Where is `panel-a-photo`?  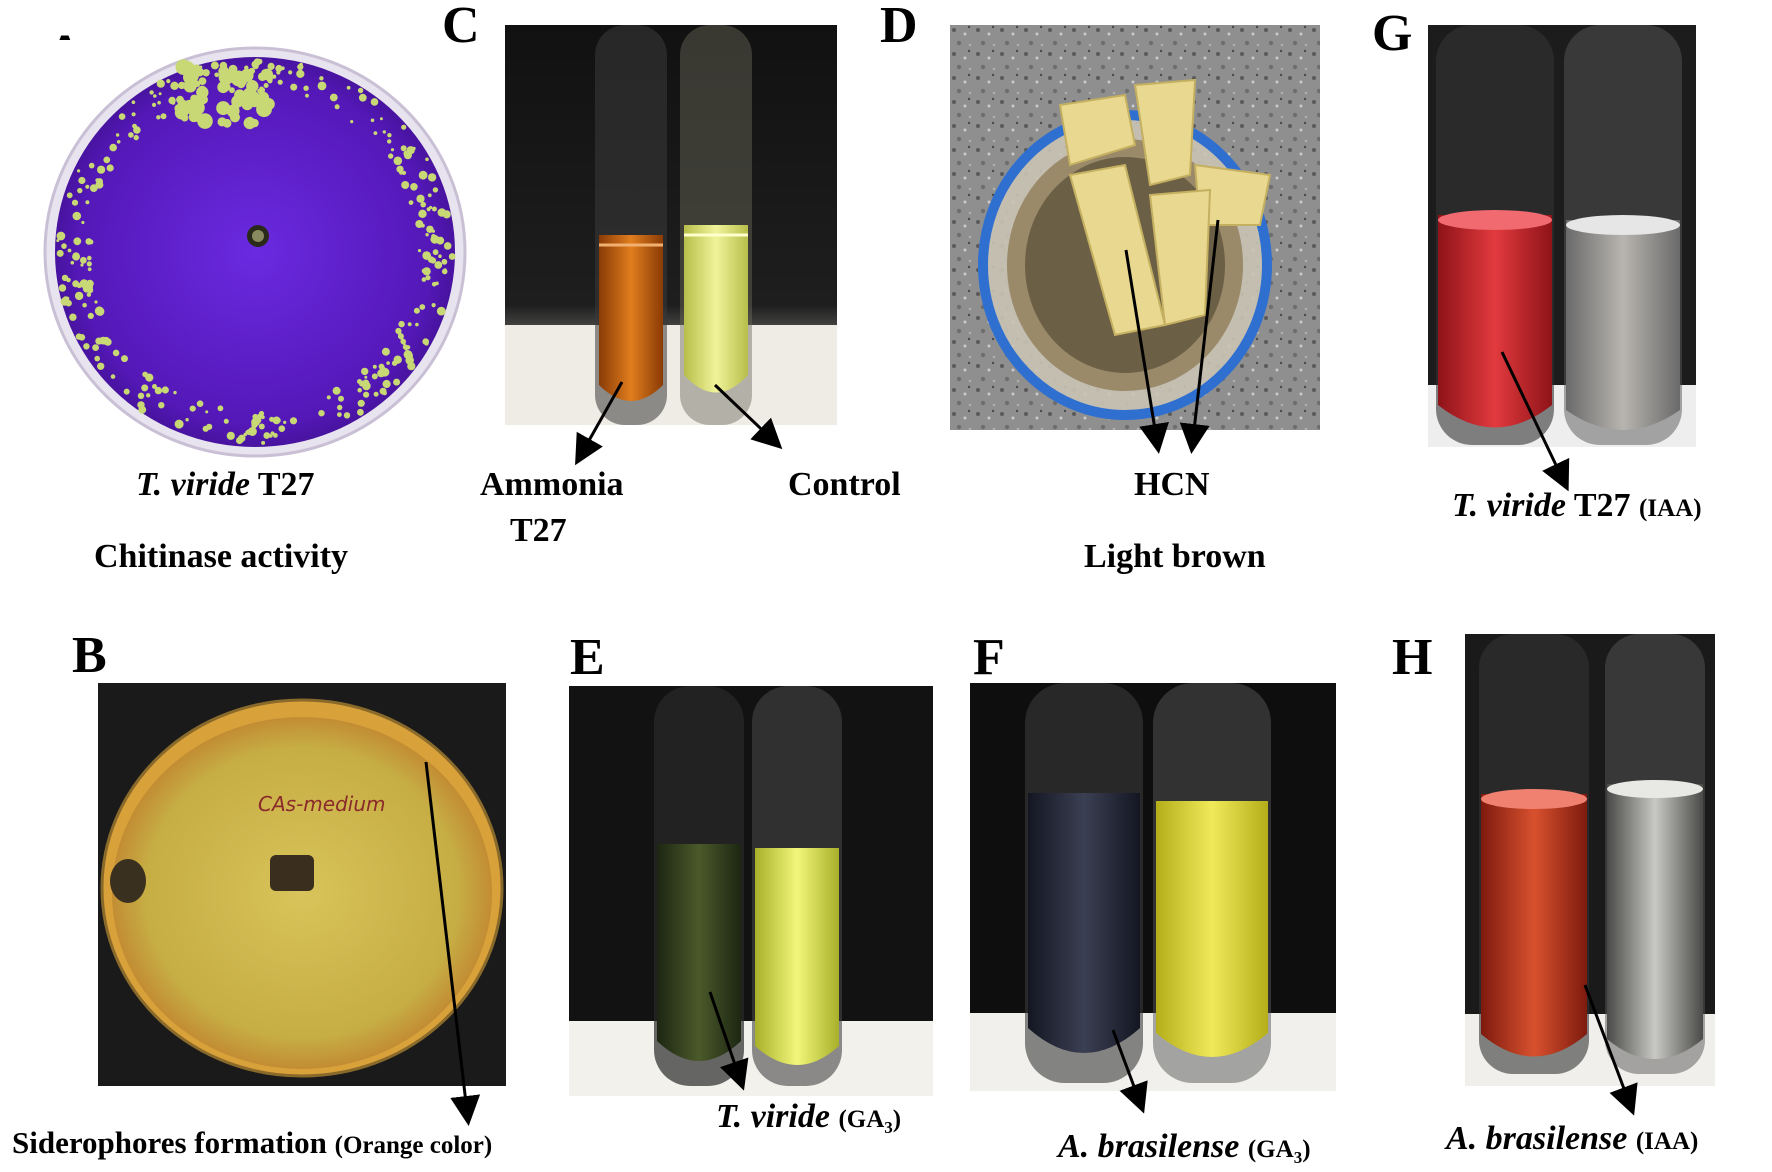
panel-a-photo is located at coordinates (255, 250).